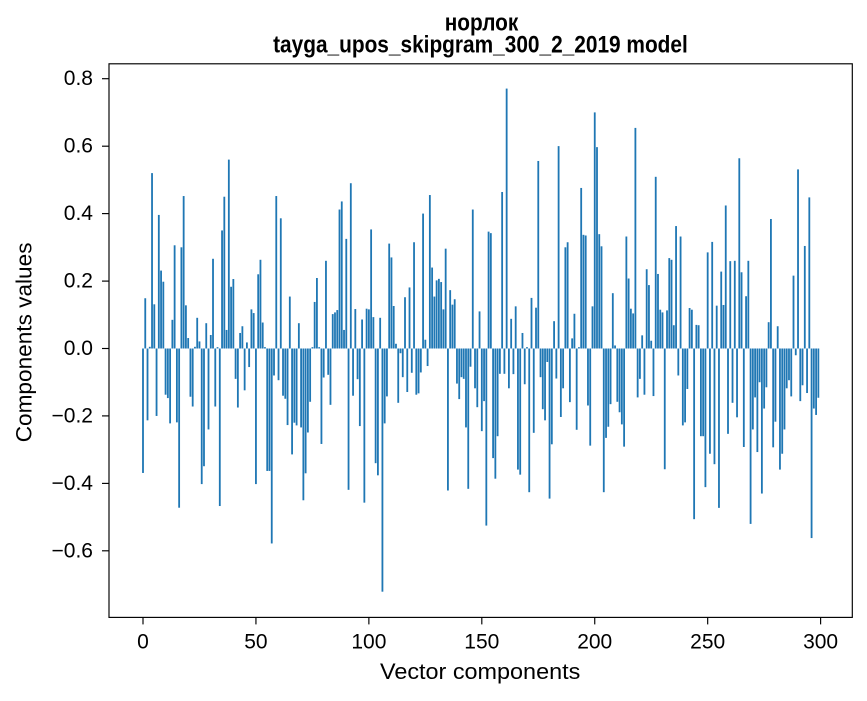 The height and width of the screenshot is (701, 867). What do you see at coordinates (707, 641) in the screenshot?
I see `svg-text: 250` at bounding box center [707, 641].